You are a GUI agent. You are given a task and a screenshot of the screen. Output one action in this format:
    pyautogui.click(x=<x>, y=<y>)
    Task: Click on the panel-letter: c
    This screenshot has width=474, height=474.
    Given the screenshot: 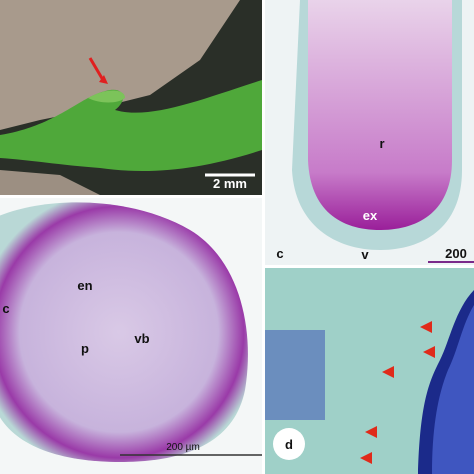 What is the action you would take?
    pyautogui.click(x=279, y=253)
    